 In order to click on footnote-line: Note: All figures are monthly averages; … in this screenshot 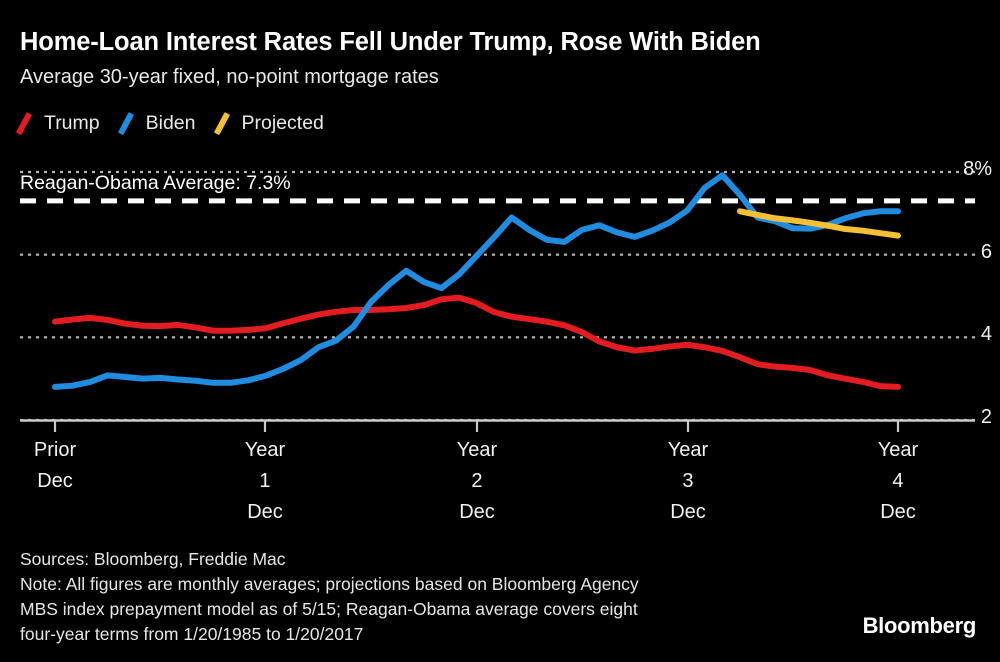, I will do `click(329, 584)`.